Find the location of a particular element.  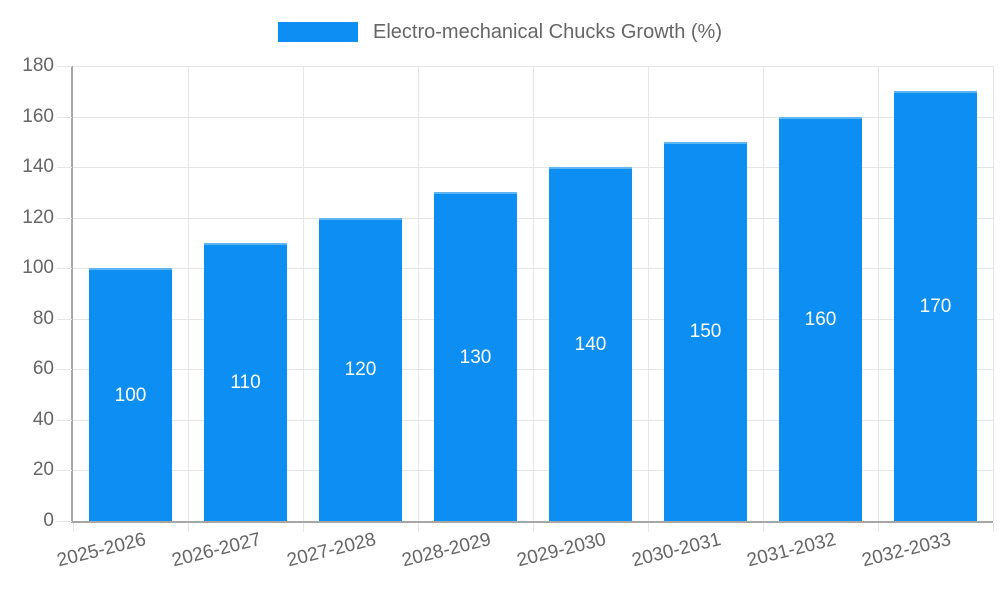

y-axis-line is located at coordinates (72, 293).